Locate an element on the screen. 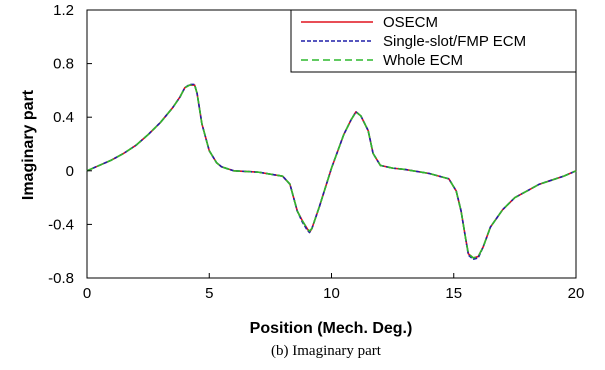  x-tick-label: 15 is located at coordinates (453, 293).